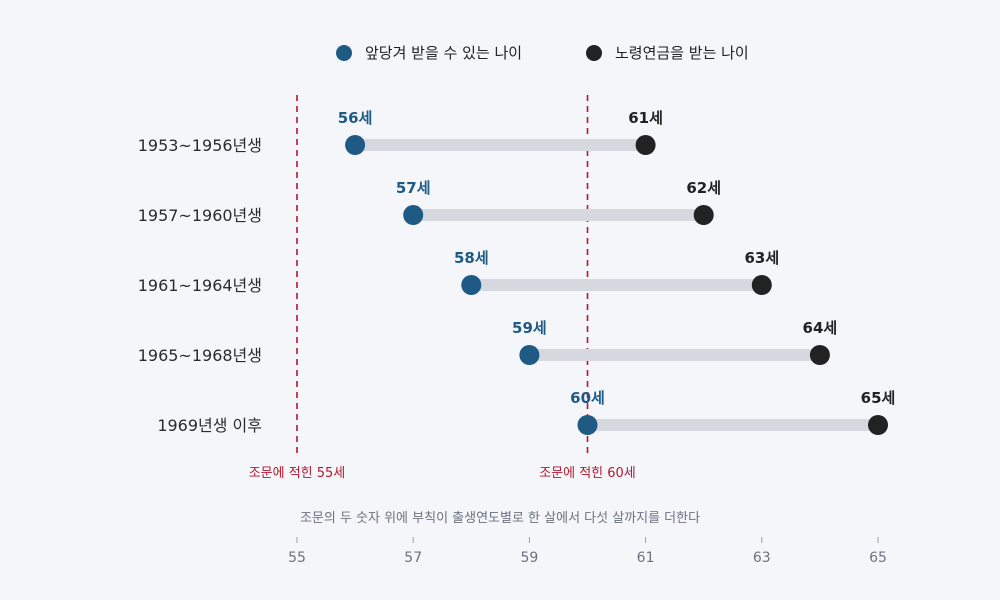  Describe the element at coordinates (413, 558) in the screenshot. I see `x-tick-label-57: 57` at that location.